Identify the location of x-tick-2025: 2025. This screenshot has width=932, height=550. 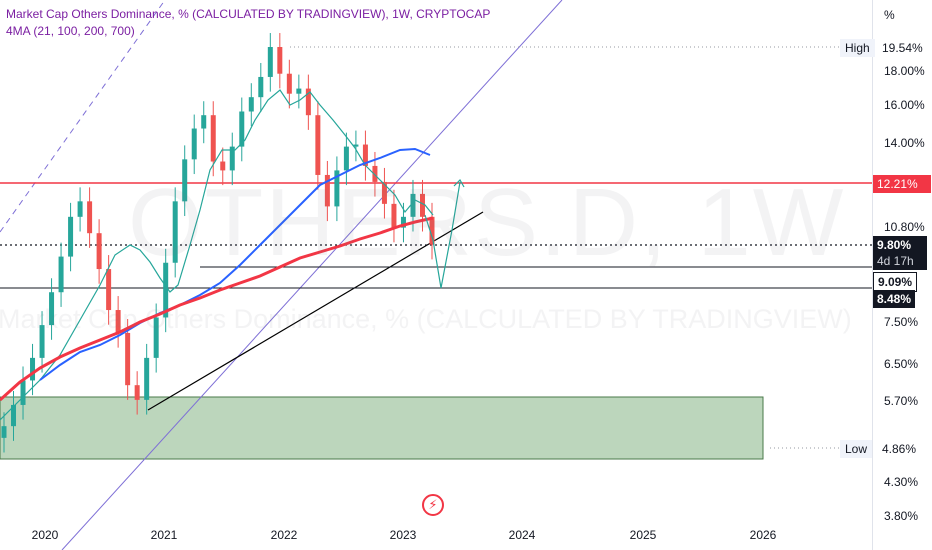
(643, 535).